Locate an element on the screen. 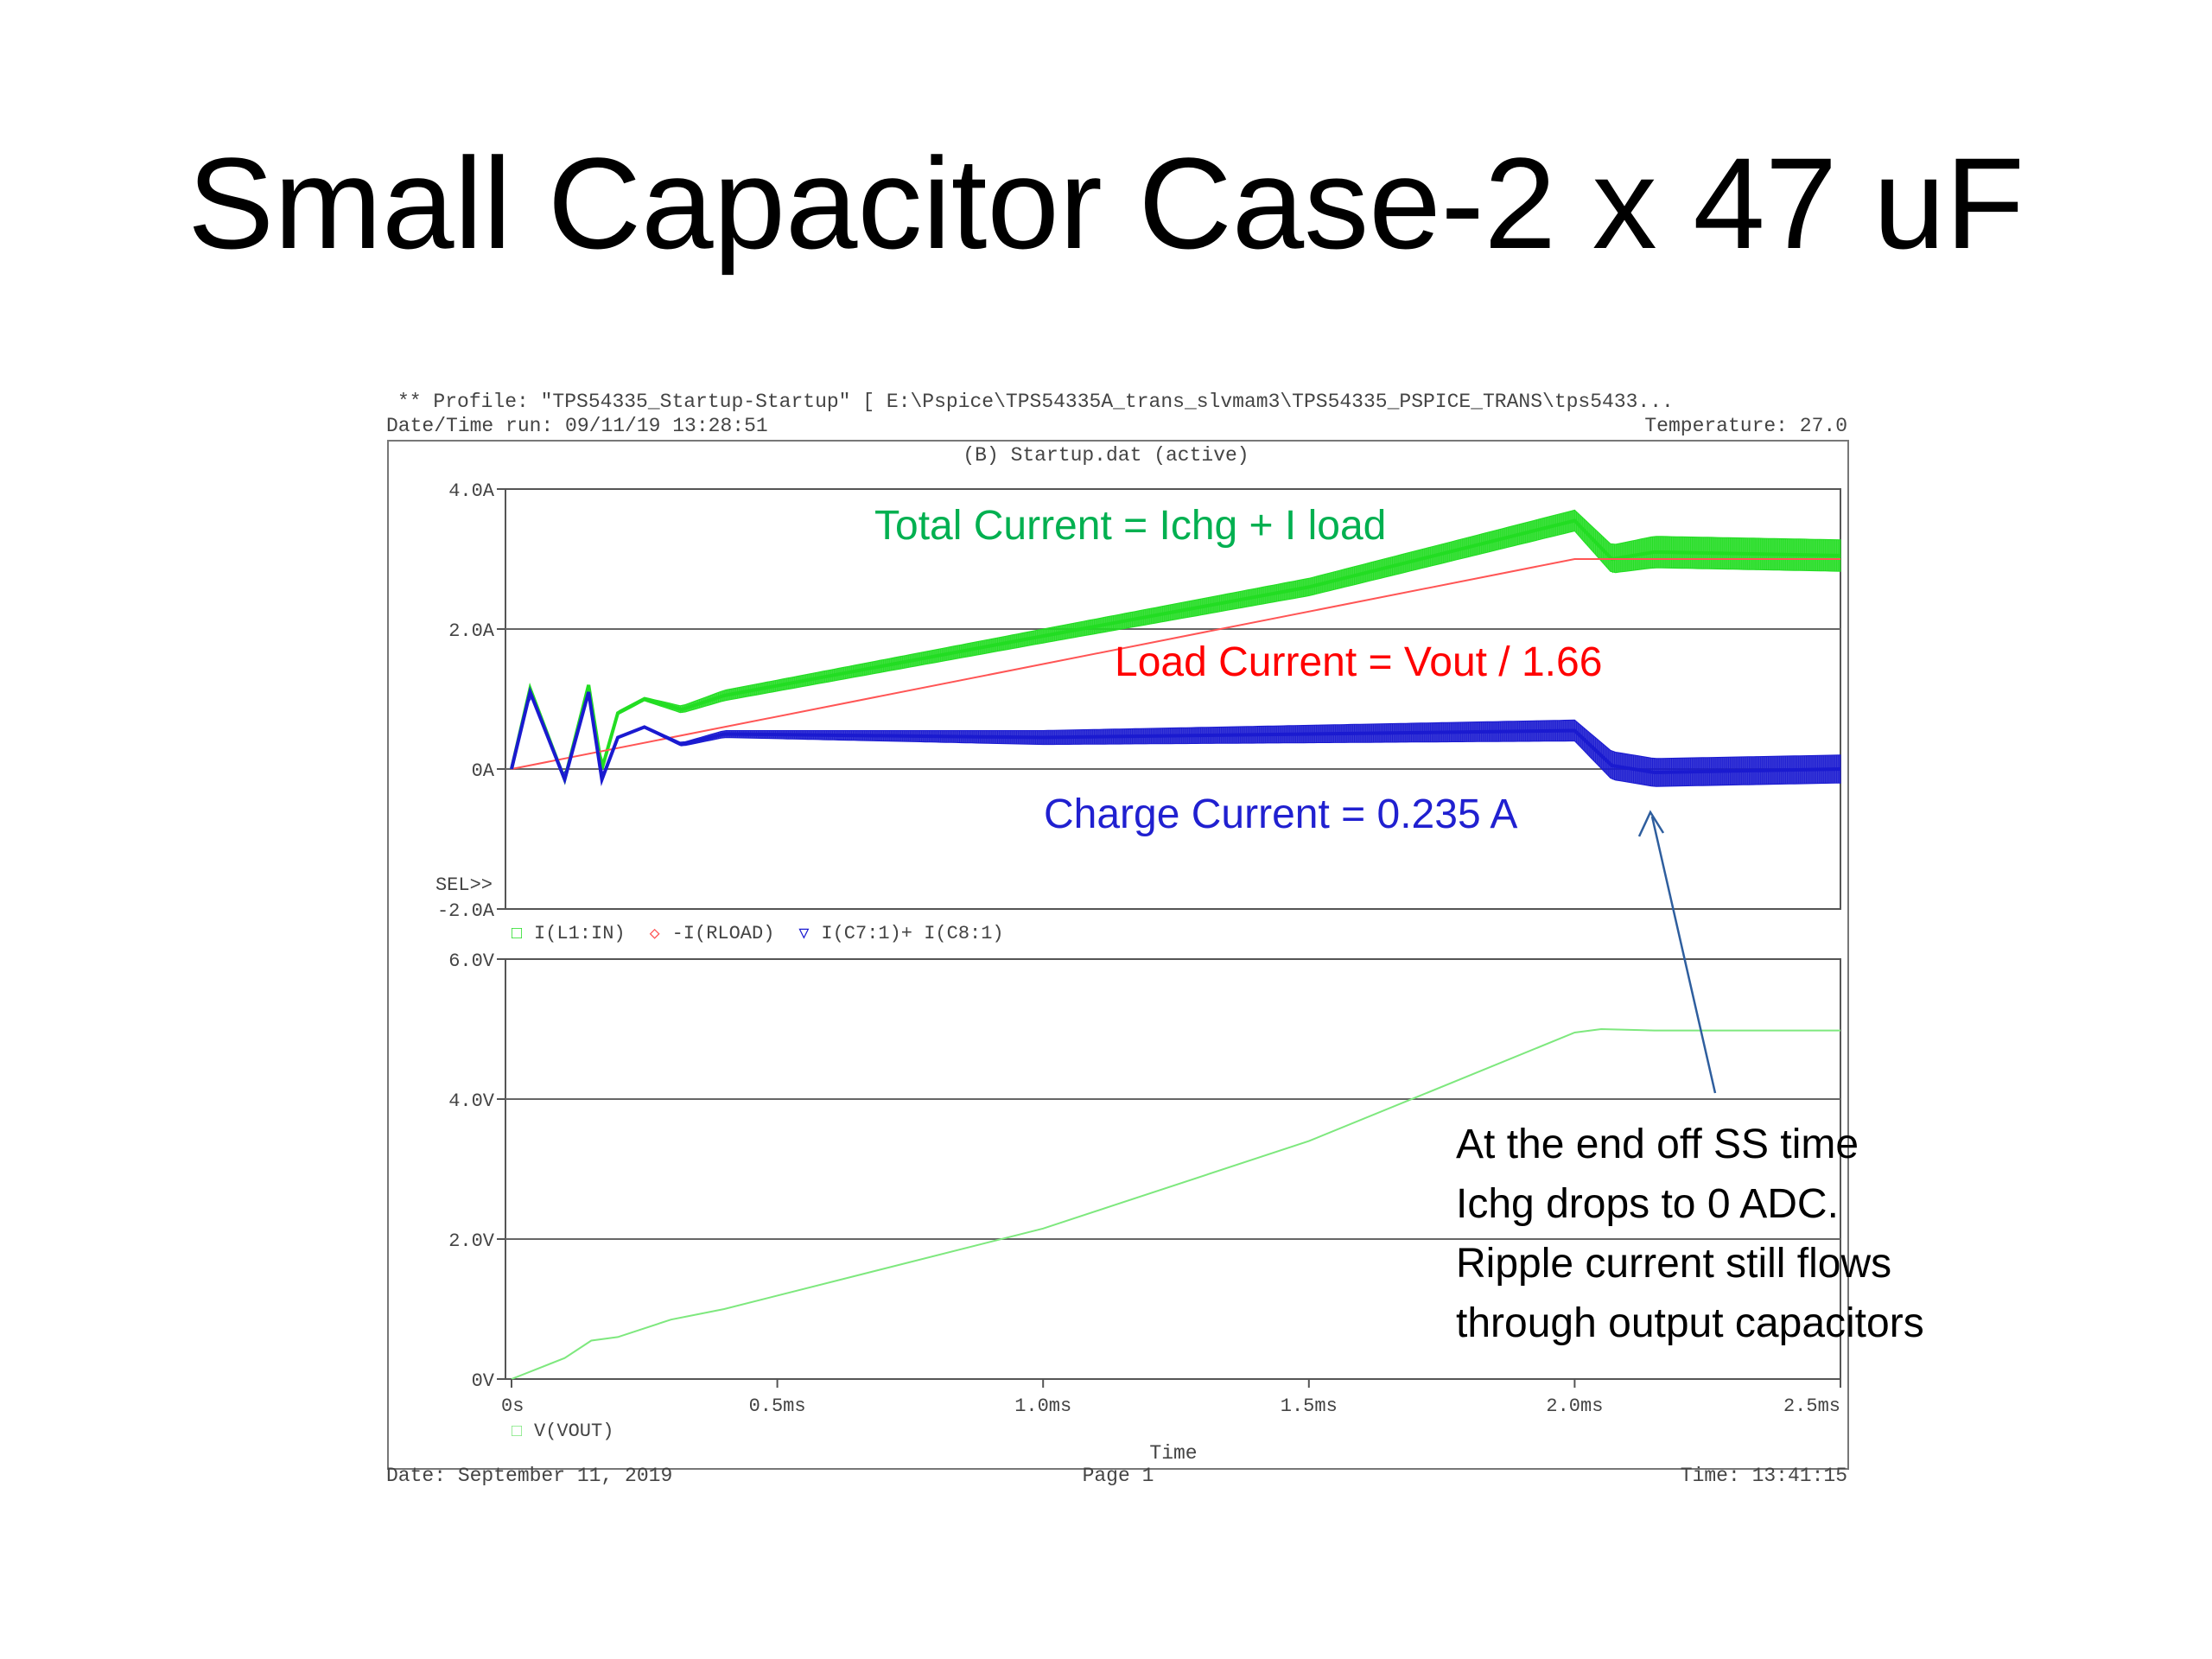  voltage-series-group is located at coordinates (1175, 1203).